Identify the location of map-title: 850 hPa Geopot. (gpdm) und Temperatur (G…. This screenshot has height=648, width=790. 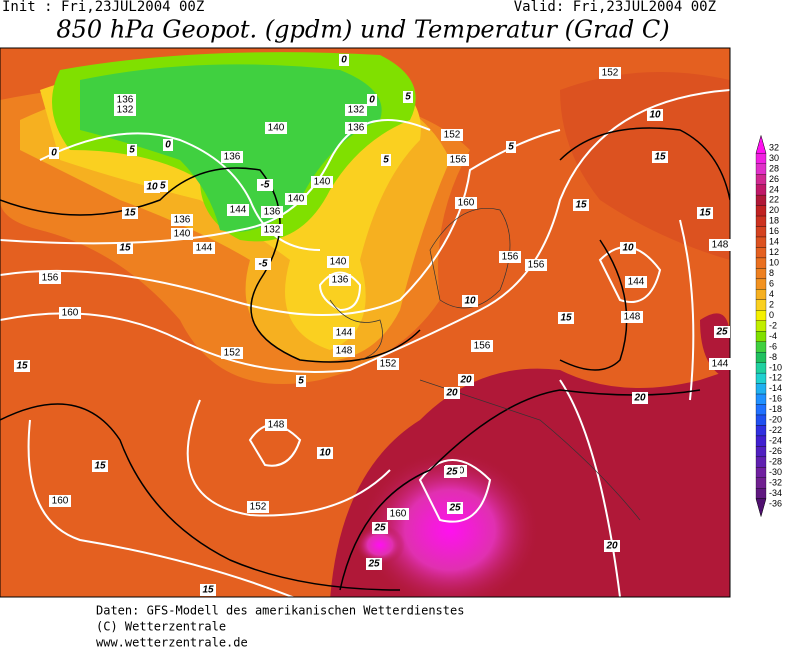
(362, 30).